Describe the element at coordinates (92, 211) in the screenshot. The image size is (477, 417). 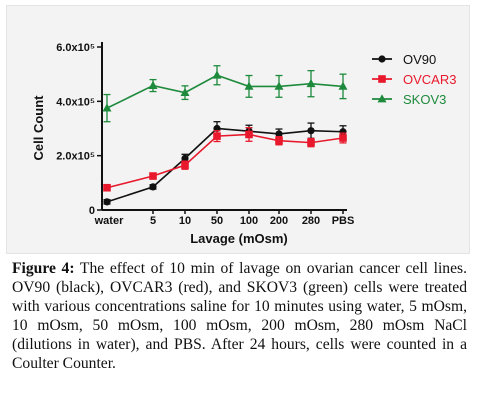
I see `y-tick-label: 0` at that location.